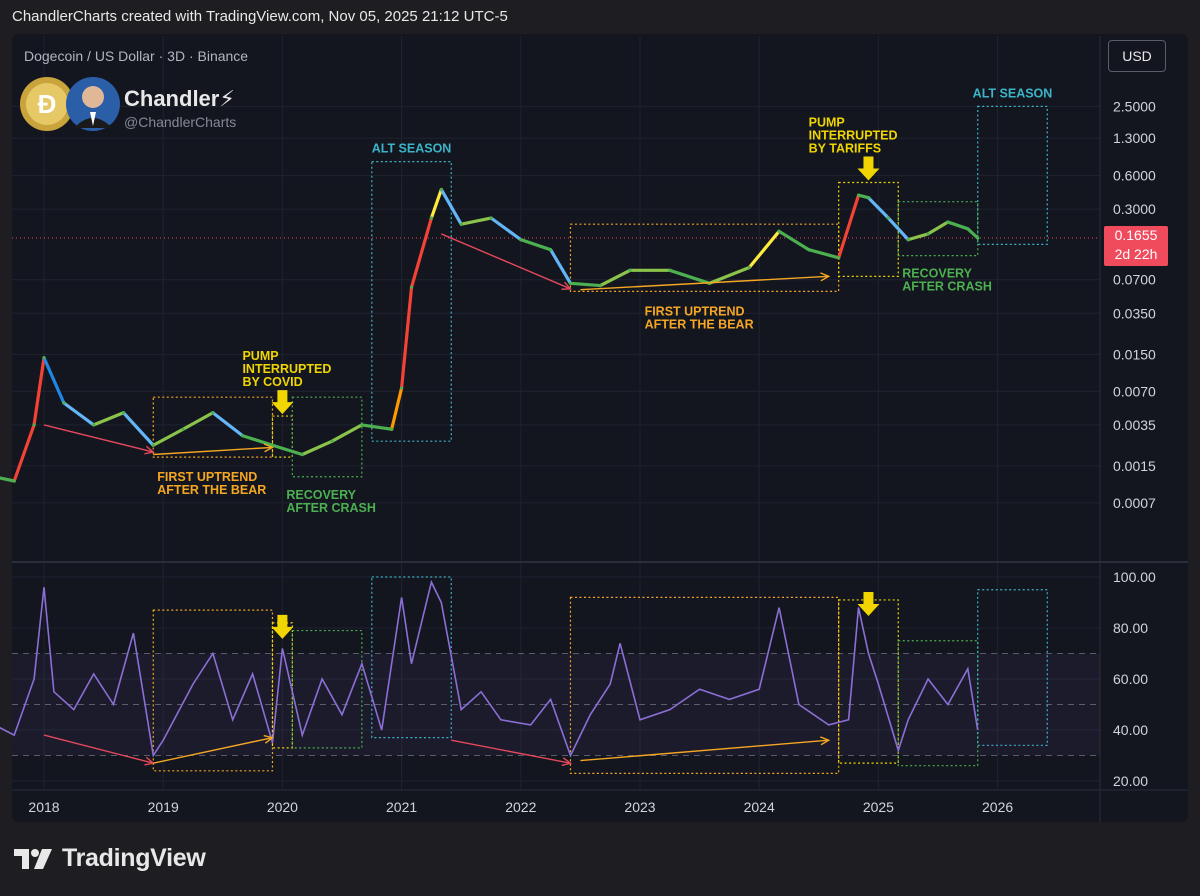  I want to click on author-handle: @ChandlerCharts, so click(180, 122).